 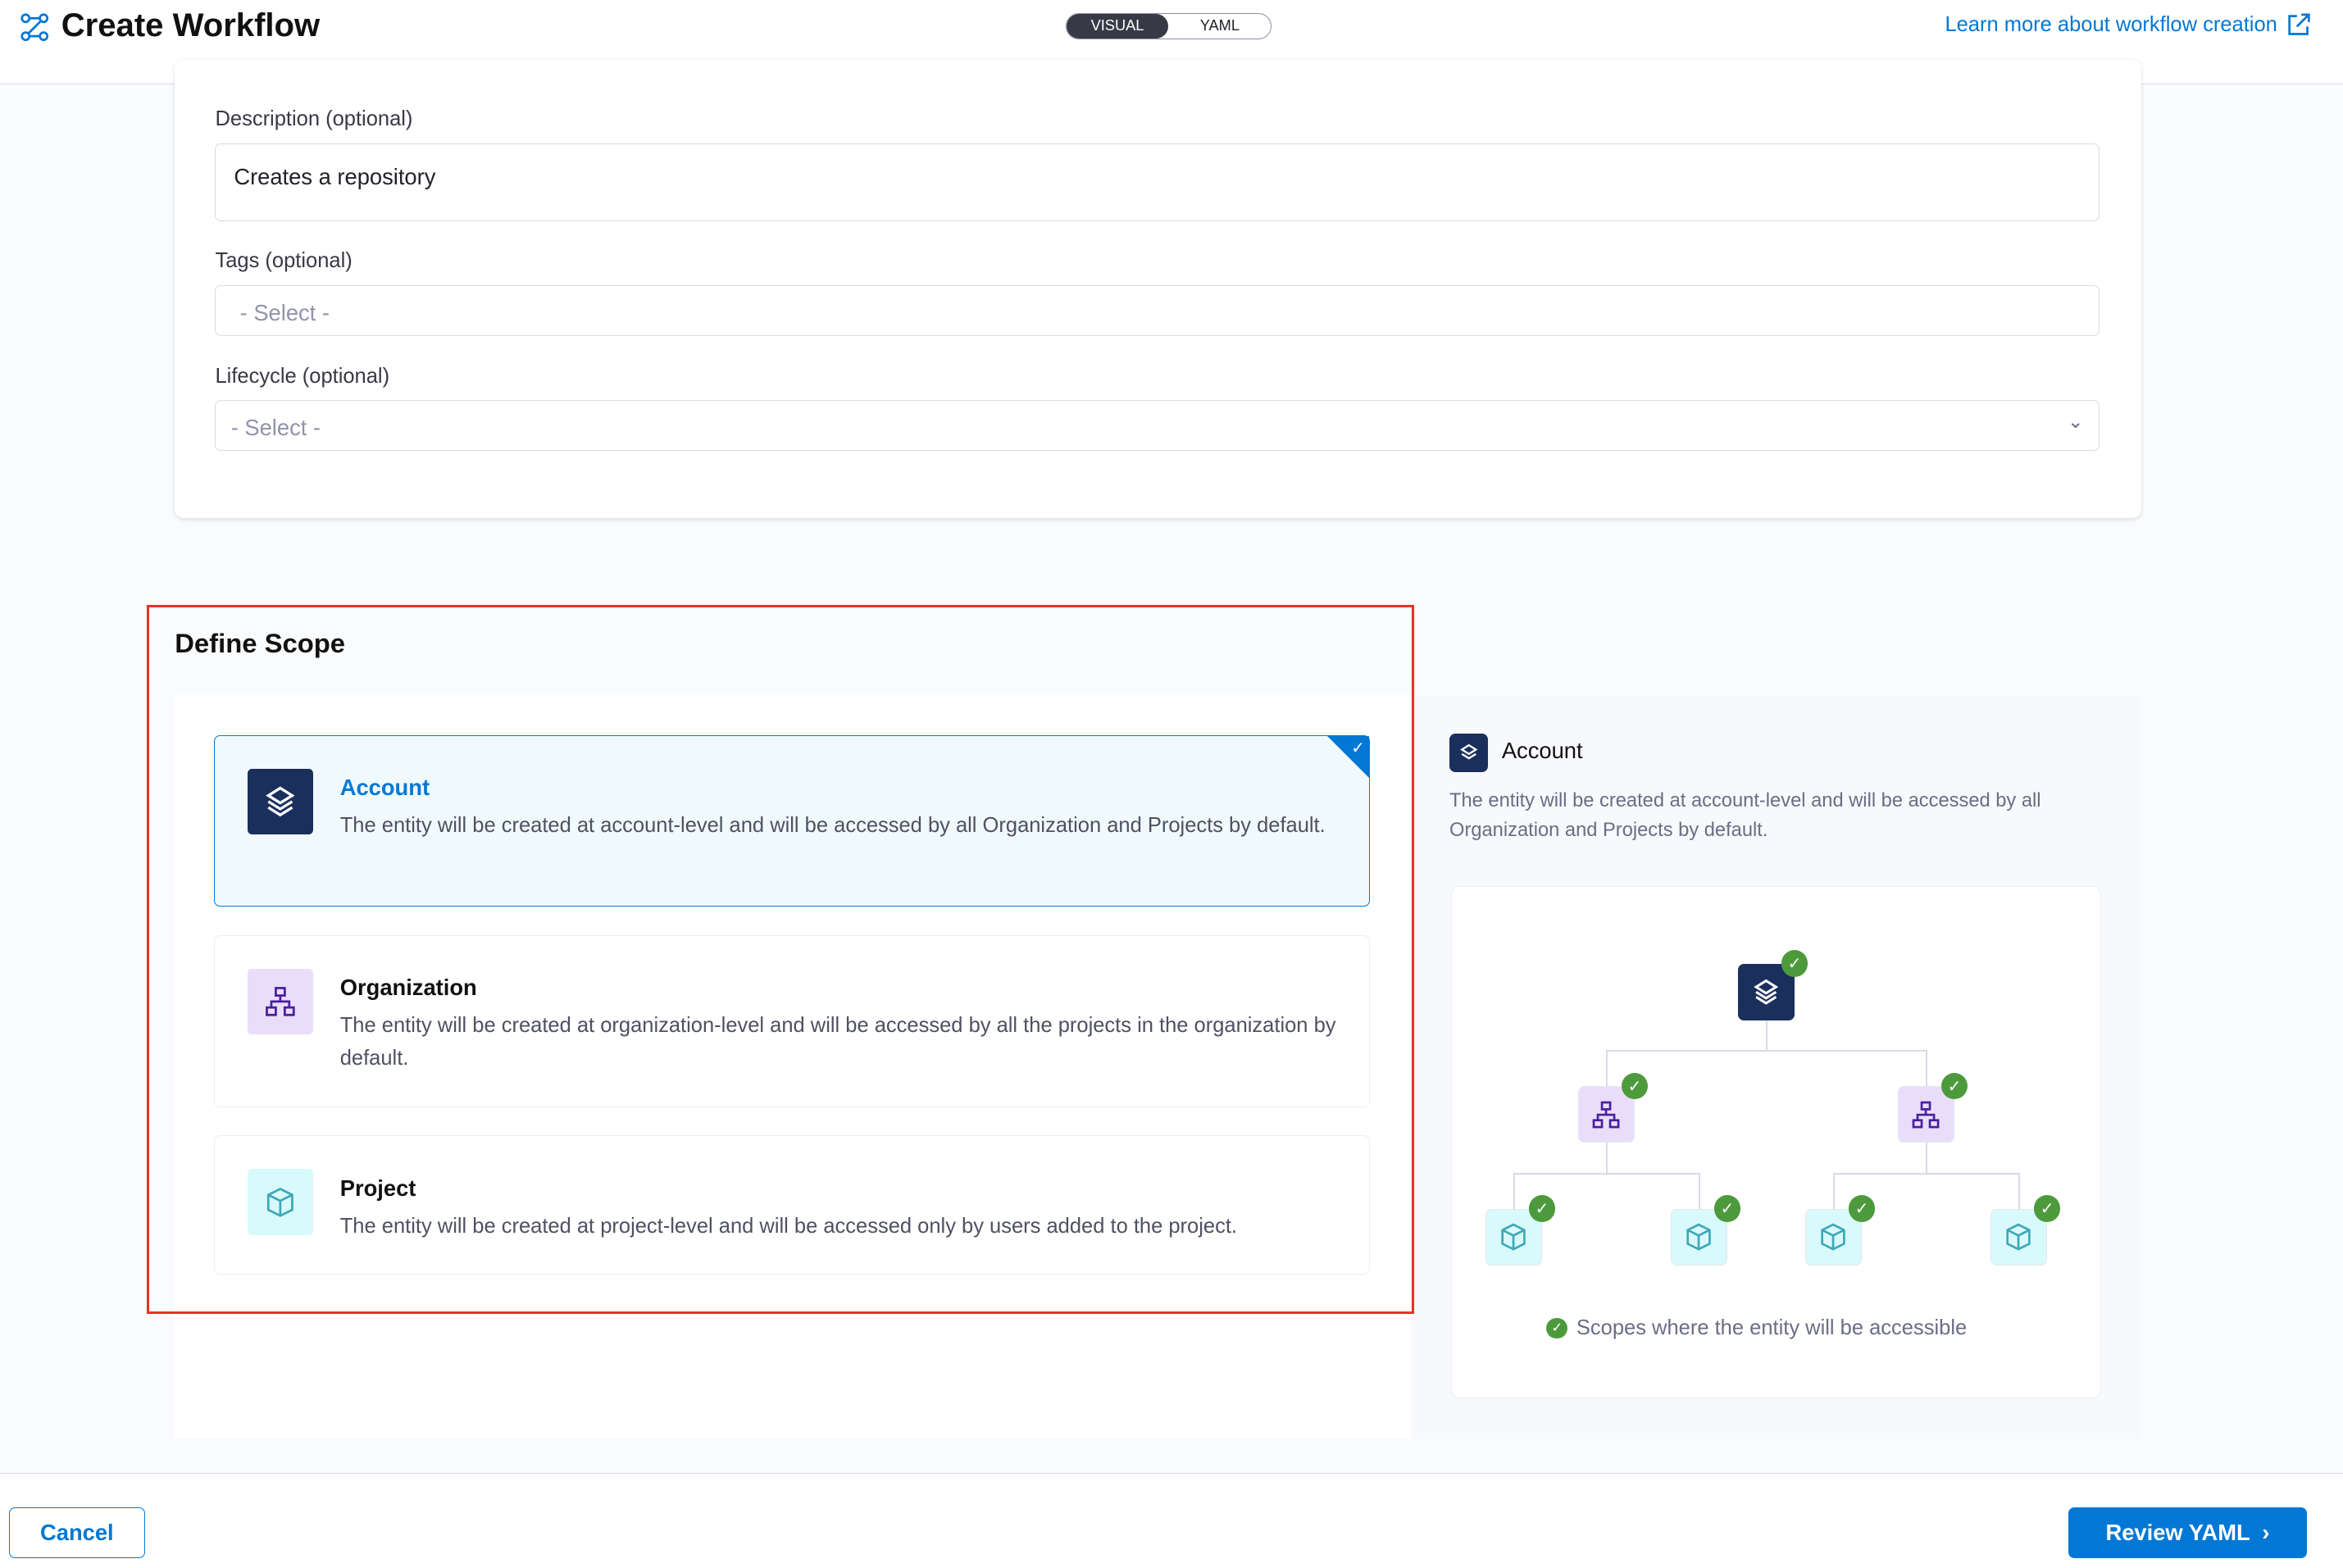 What do you see at coordinates (314, 119) in the screenshot?
I see `description-label: Description (optional)` at bounding box center [314, 119].